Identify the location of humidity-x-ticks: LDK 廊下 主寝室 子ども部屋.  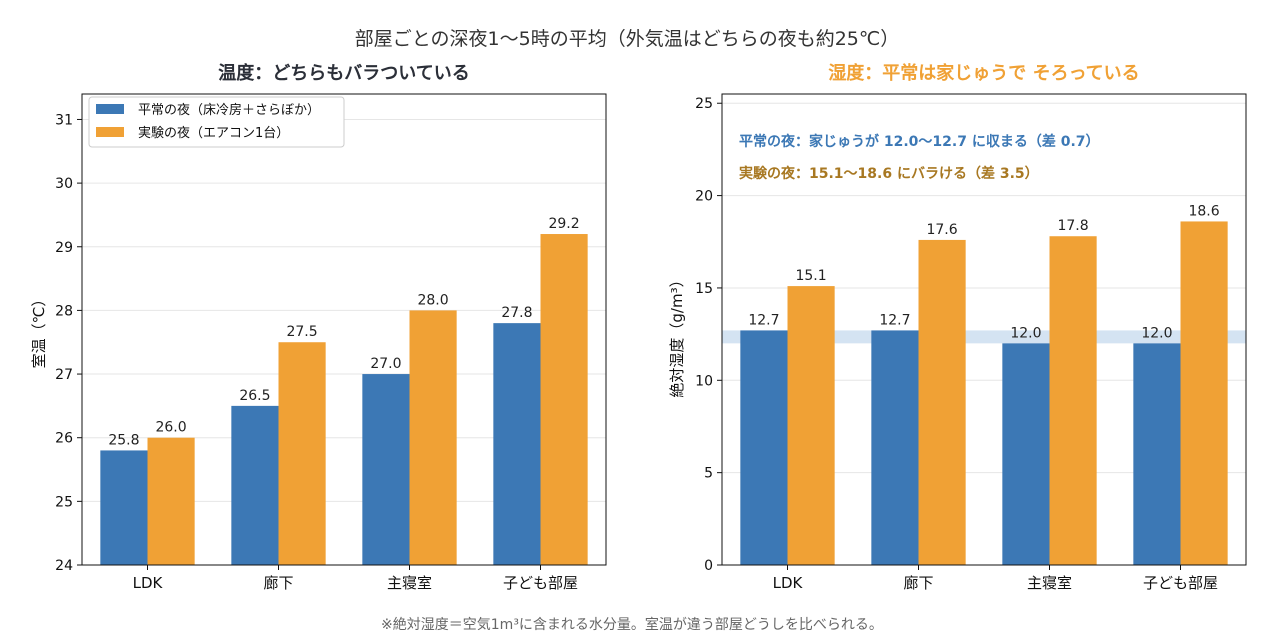
(995, 578).